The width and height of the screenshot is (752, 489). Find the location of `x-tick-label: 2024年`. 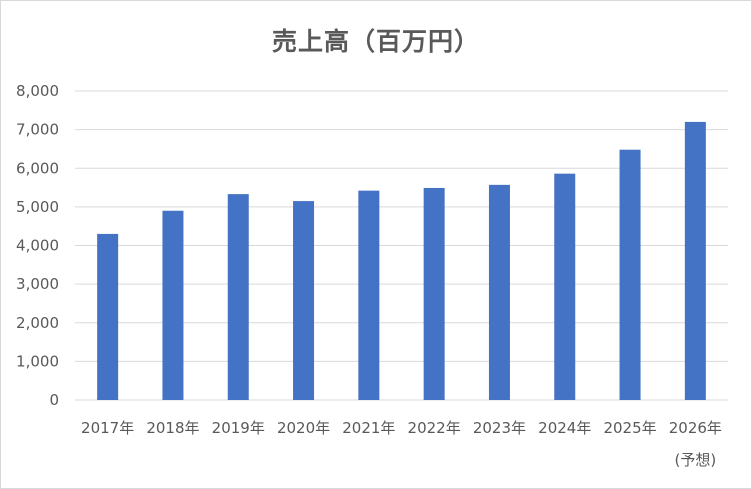

x-tick-label: 2024年 is located at coordinates (564, 428).